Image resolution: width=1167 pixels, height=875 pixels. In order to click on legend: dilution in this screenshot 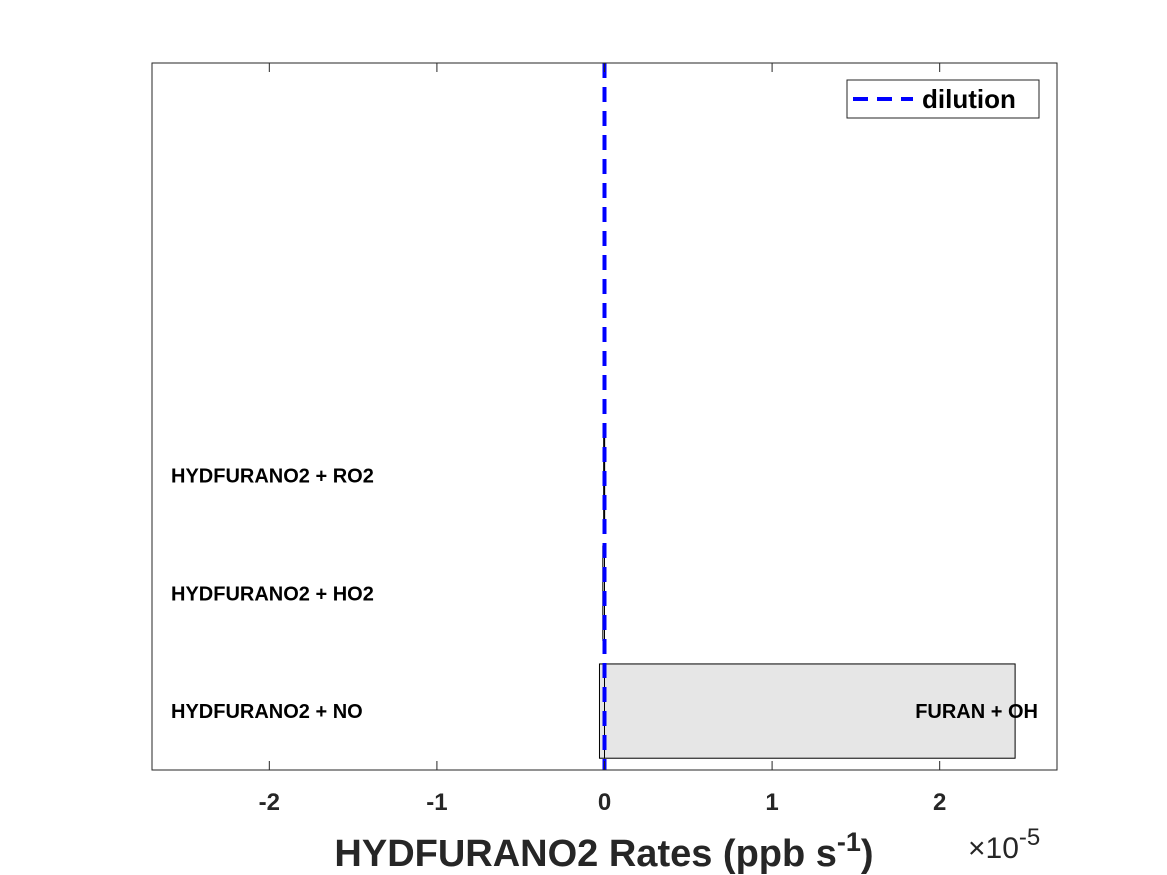, I will do `click(943, 99)`.